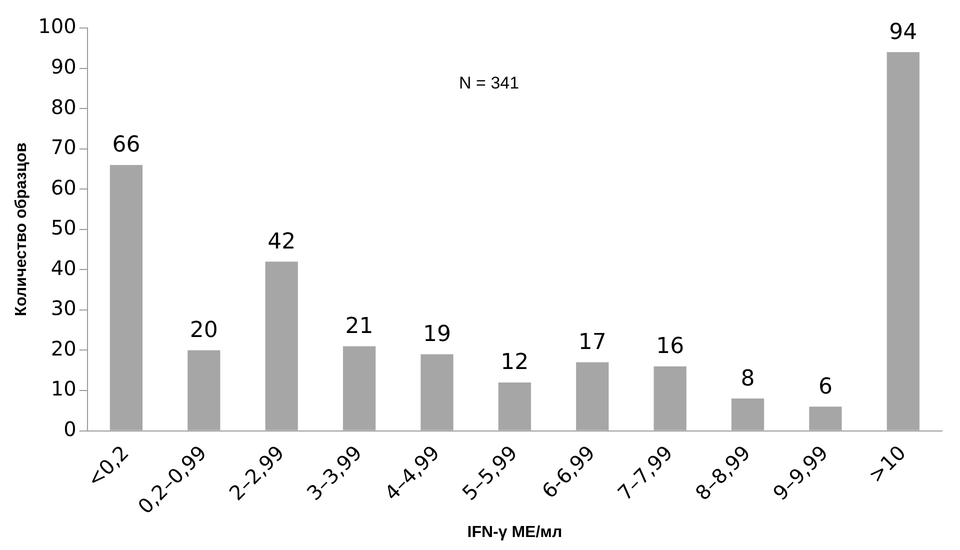 The width and height of the screenshot is (960, 550). What do you see at coordinates (903, 32) in the screenshot?
I see `data-label: 94` at bounding box center [903, 32].